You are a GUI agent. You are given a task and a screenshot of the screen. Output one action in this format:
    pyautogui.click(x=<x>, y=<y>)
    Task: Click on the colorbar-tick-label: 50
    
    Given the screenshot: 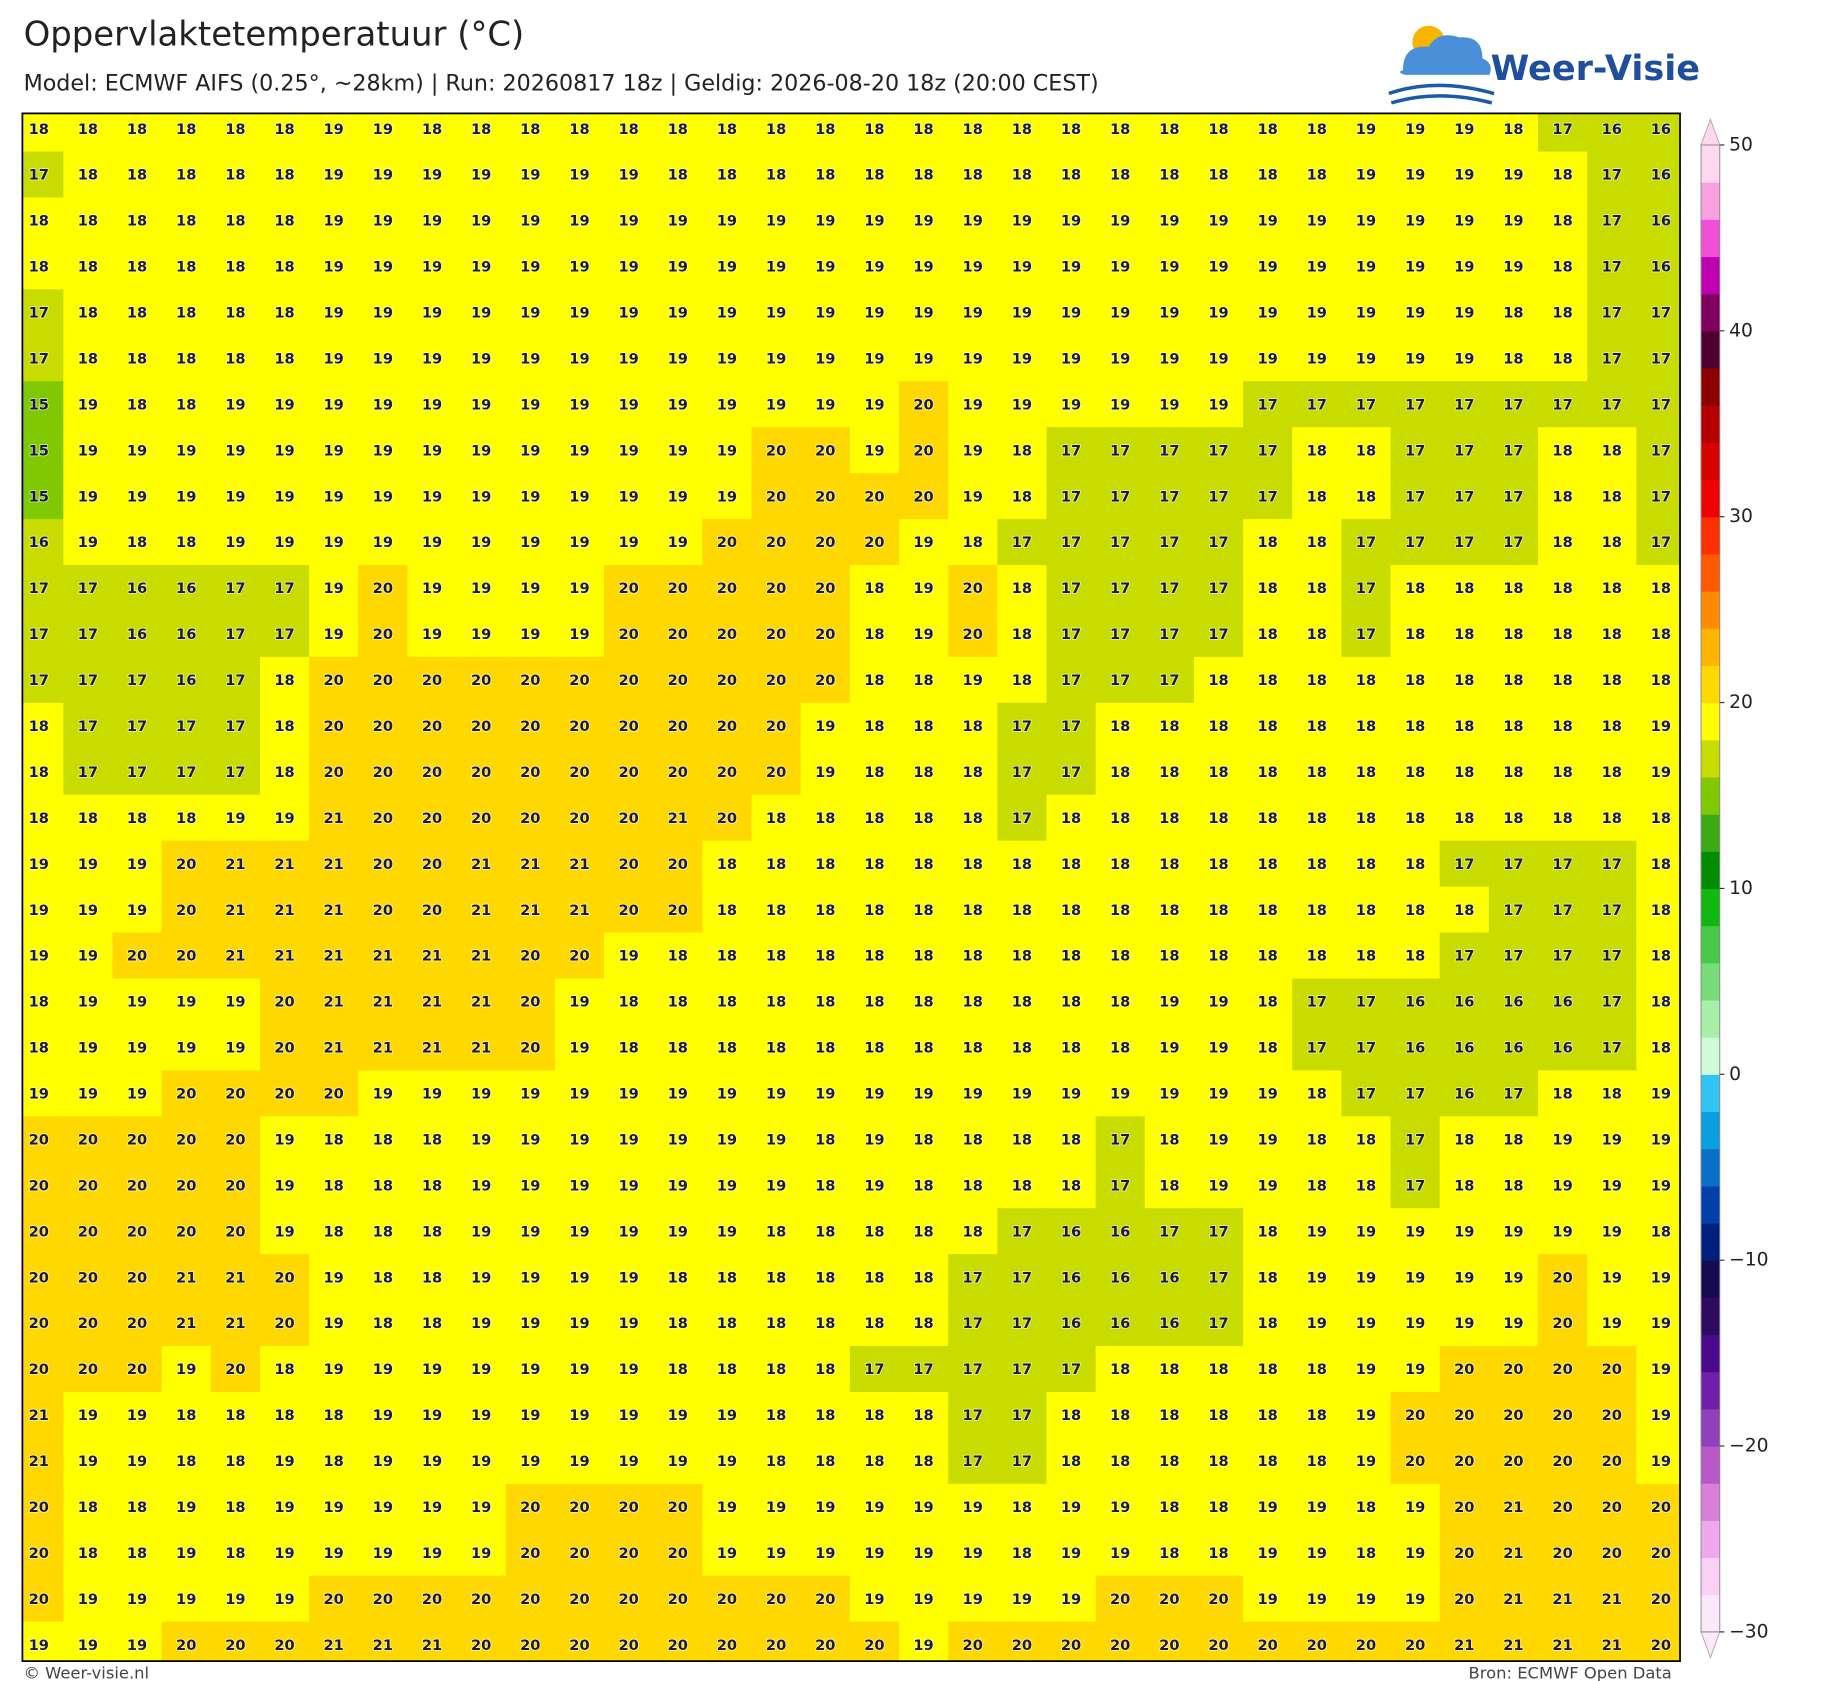 What is the action you would take?
    pyautogui.click(x=1741, y=144)
    